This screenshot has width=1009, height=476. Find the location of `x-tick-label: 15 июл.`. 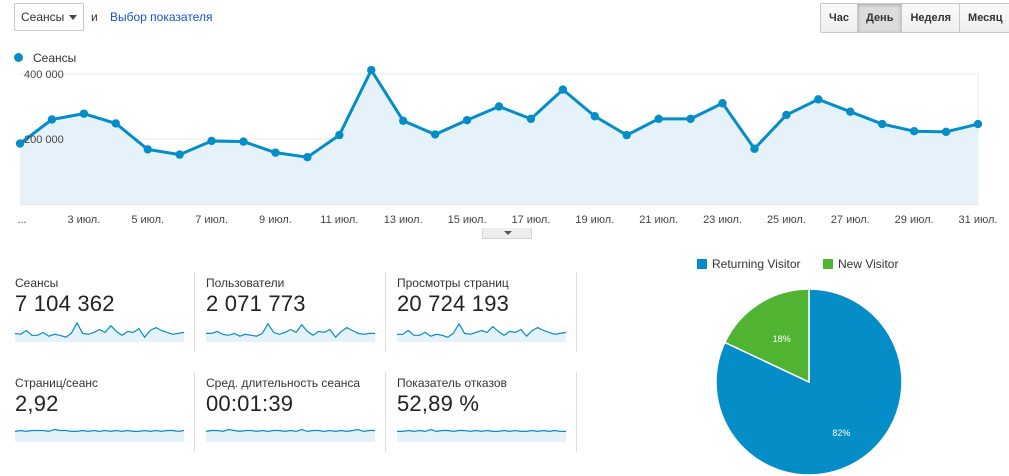

x-tick-label: 15 июл. is located at coordinates (467, 220).